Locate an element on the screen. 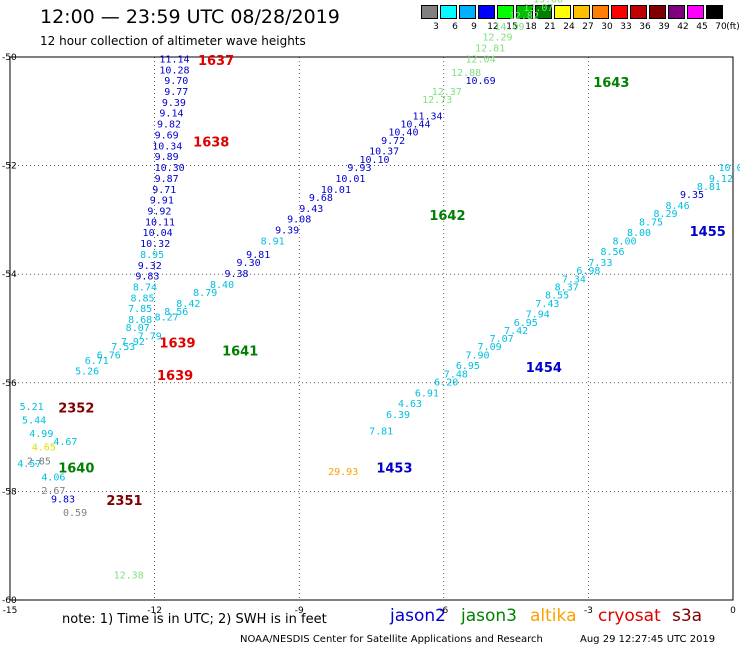 This screenshot has height=650, width=740. wave-height-value: 7.92 is located at coordinates (133, 342).